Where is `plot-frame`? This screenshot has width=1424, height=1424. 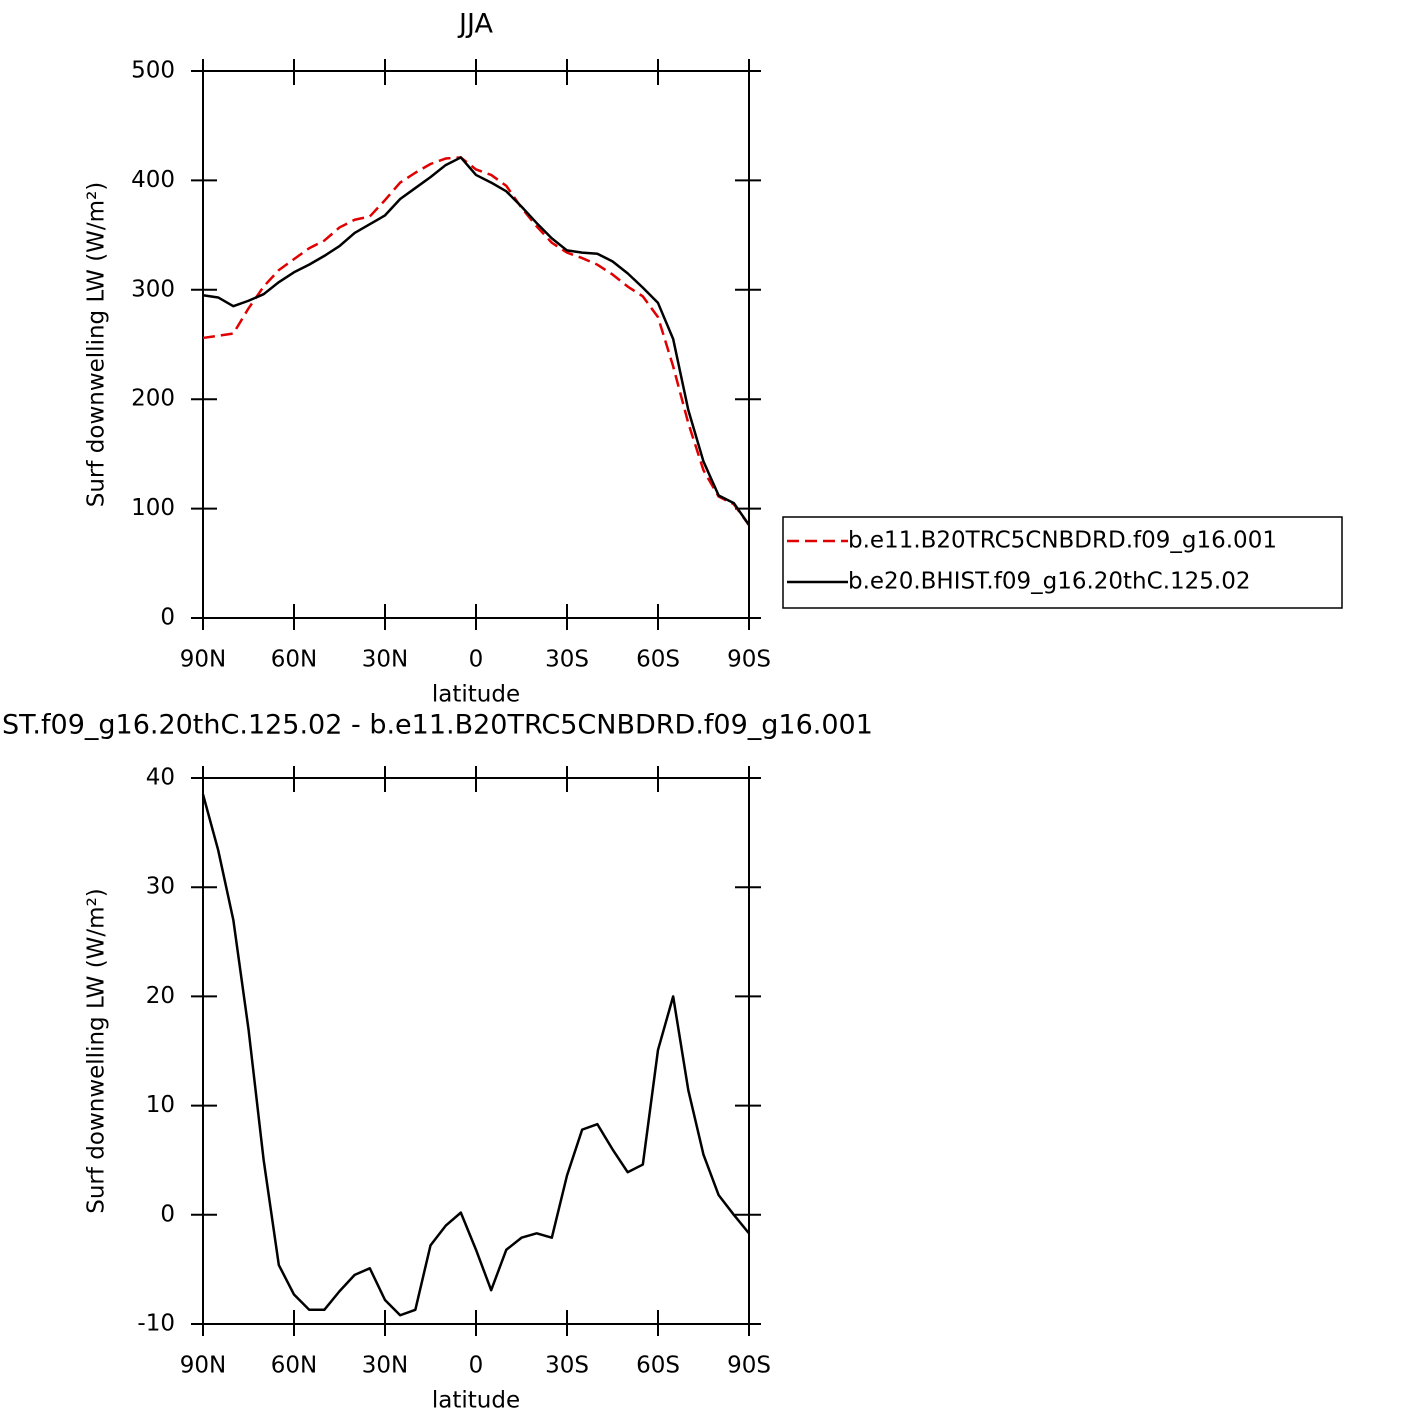
plot-frame is located at coordinates (476, 1051).